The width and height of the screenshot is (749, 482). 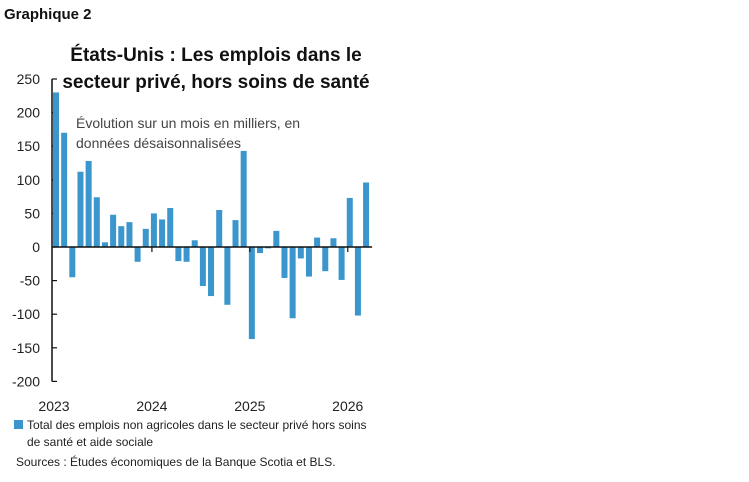 I want to click on y-tick-label: -100, so click(x=26, y=314).